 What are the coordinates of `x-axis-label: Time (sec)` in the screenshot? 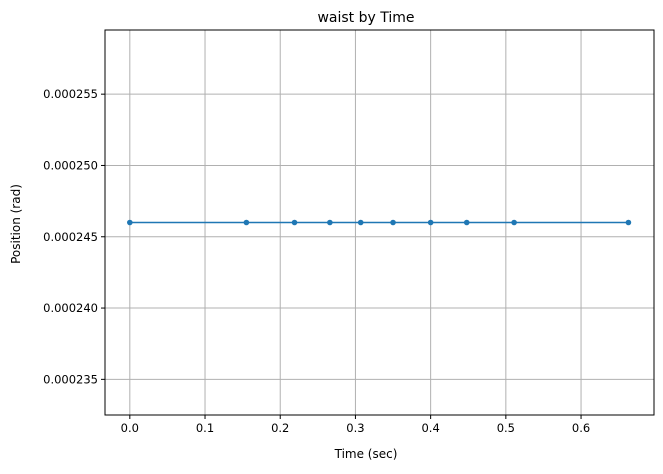 It's located at (366, 454).